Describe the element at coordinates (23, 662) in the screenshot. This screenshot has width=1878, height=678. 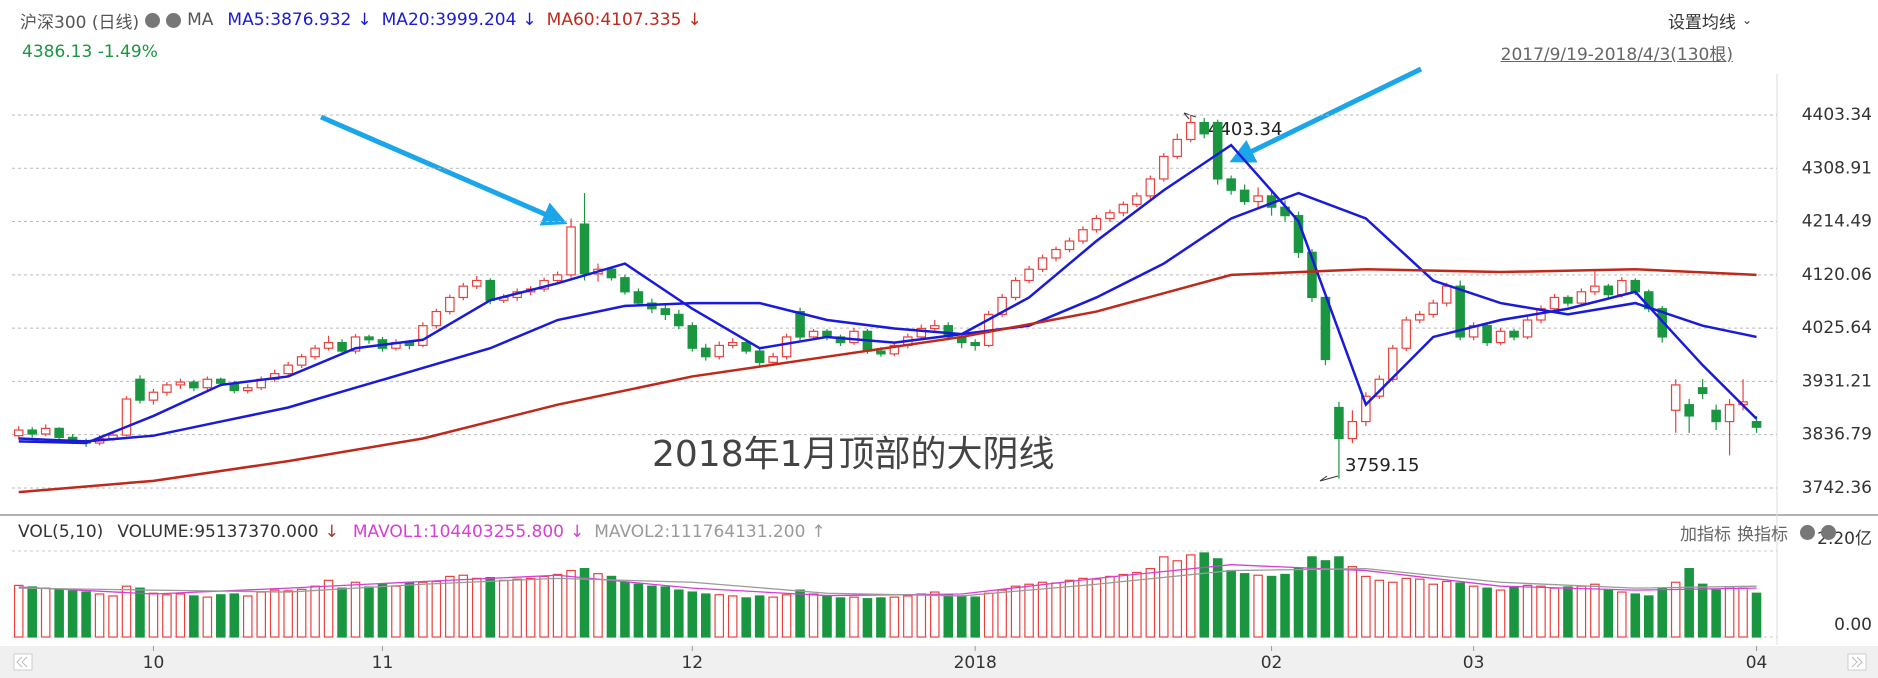
I see `scroll-left` at that location.